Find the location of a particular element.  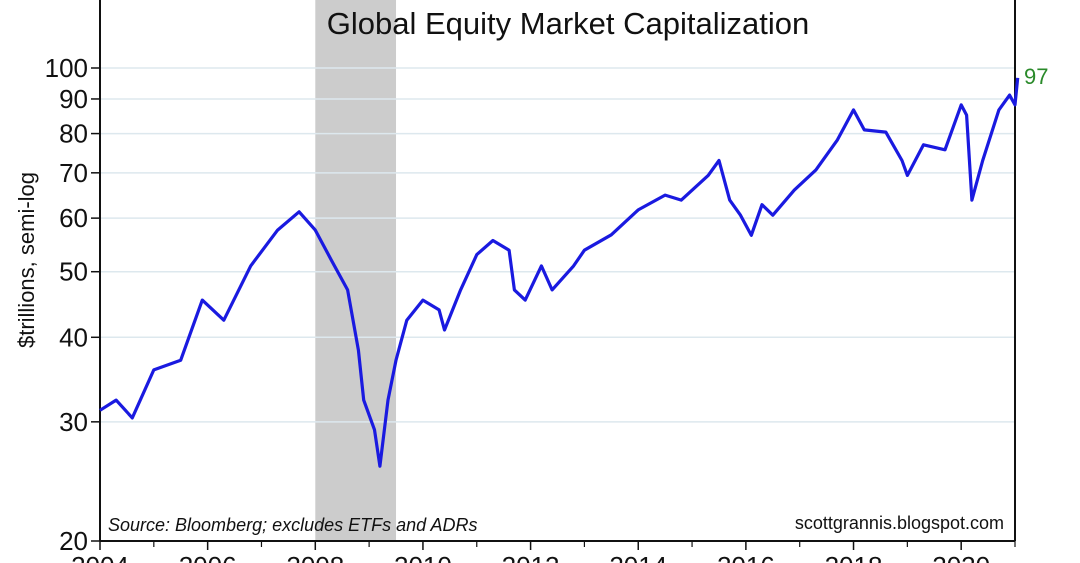

x-tick-label: 2014 is located at coordinates (638, 557).